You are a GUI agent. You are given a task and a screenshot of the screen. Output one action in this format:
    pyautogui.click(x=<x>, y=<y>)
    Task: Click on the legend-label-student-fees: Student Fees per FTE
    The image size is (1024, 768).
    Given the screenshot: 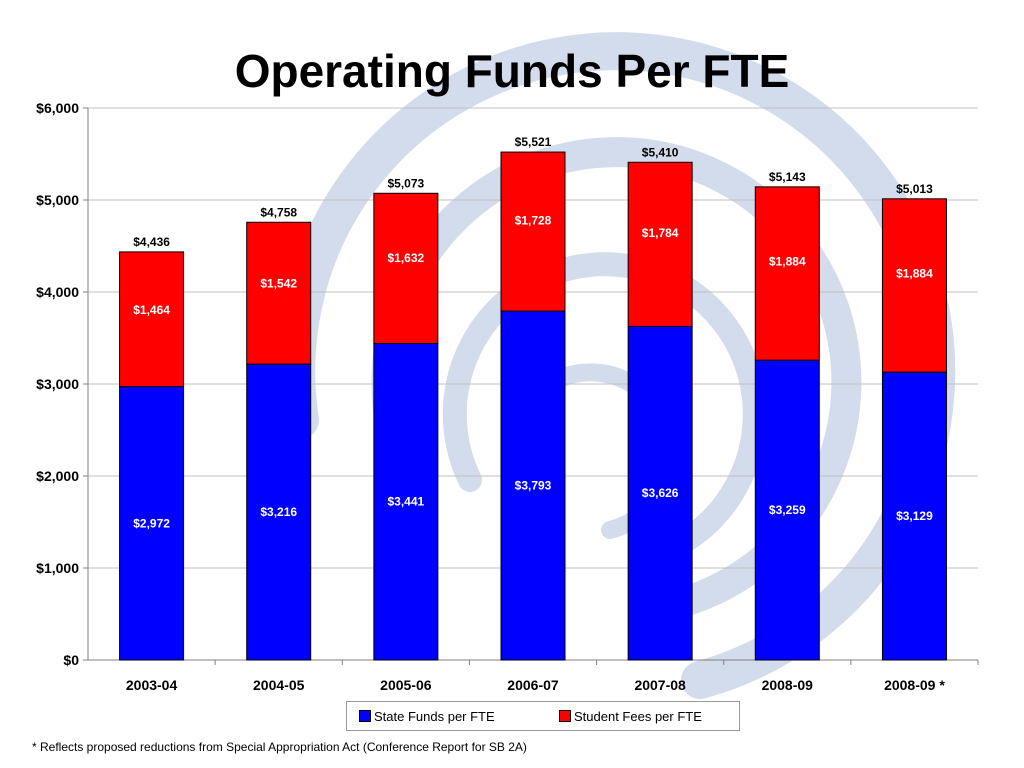 What is the action you would take?
    pyautogui.click(x=638, y=716)
    